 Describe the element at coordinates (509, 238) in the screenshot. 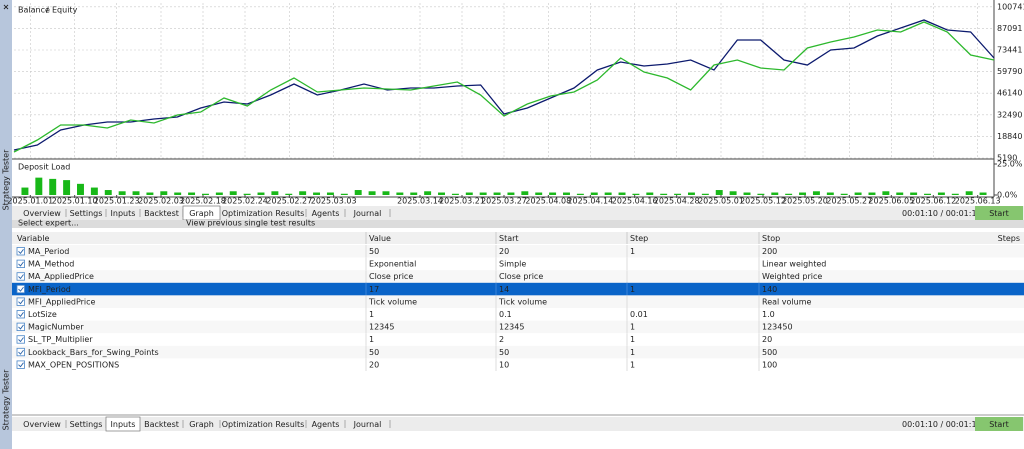

I see `column-header: Start` at that location.